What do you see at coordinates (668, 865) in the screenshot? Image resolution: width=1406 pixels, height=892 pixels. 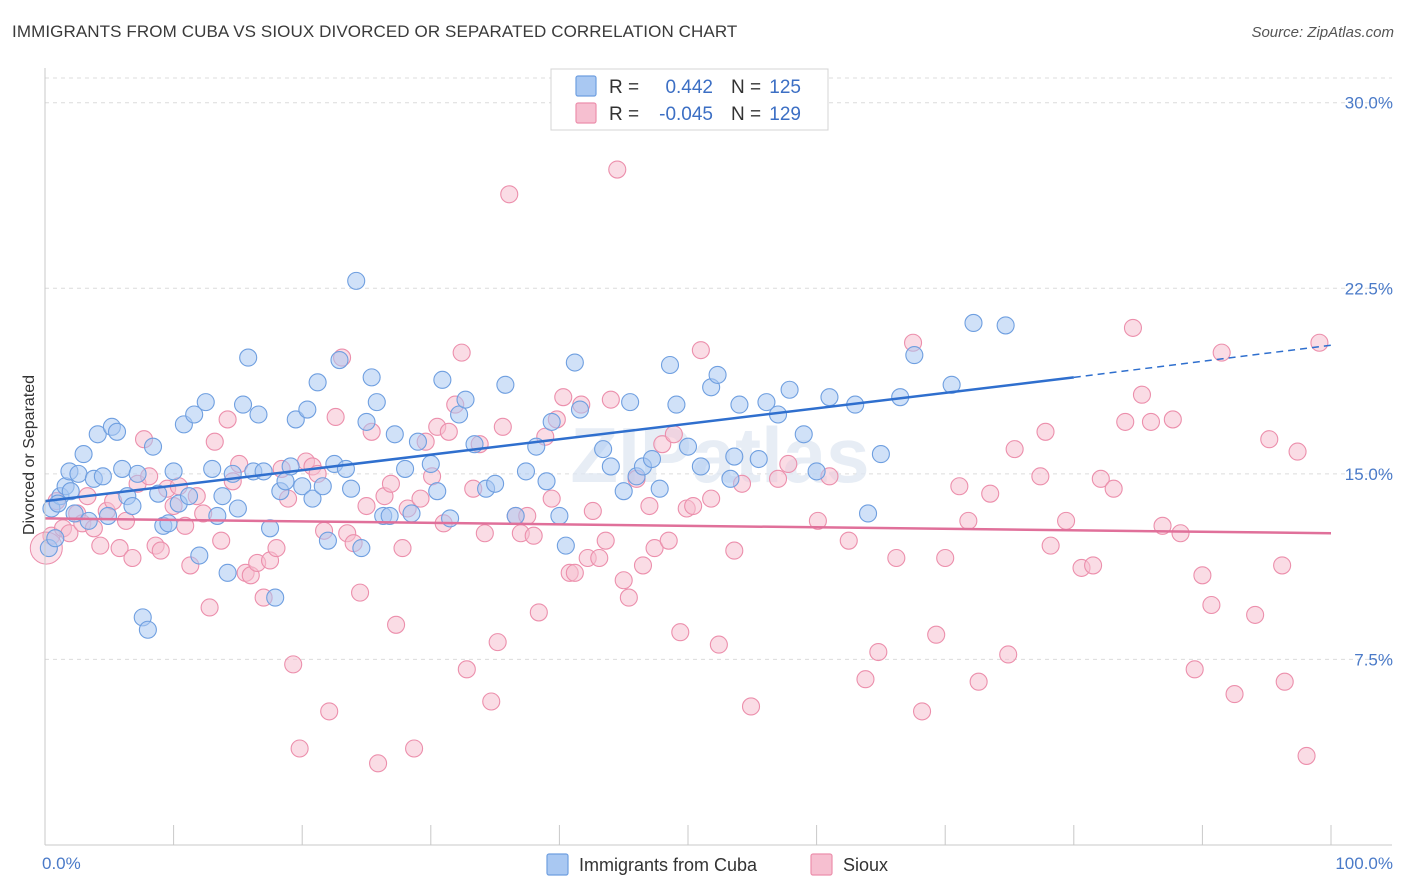 I see `bottom-legend-label: Immigrants from Cuba` at bounding box center [668, 865].